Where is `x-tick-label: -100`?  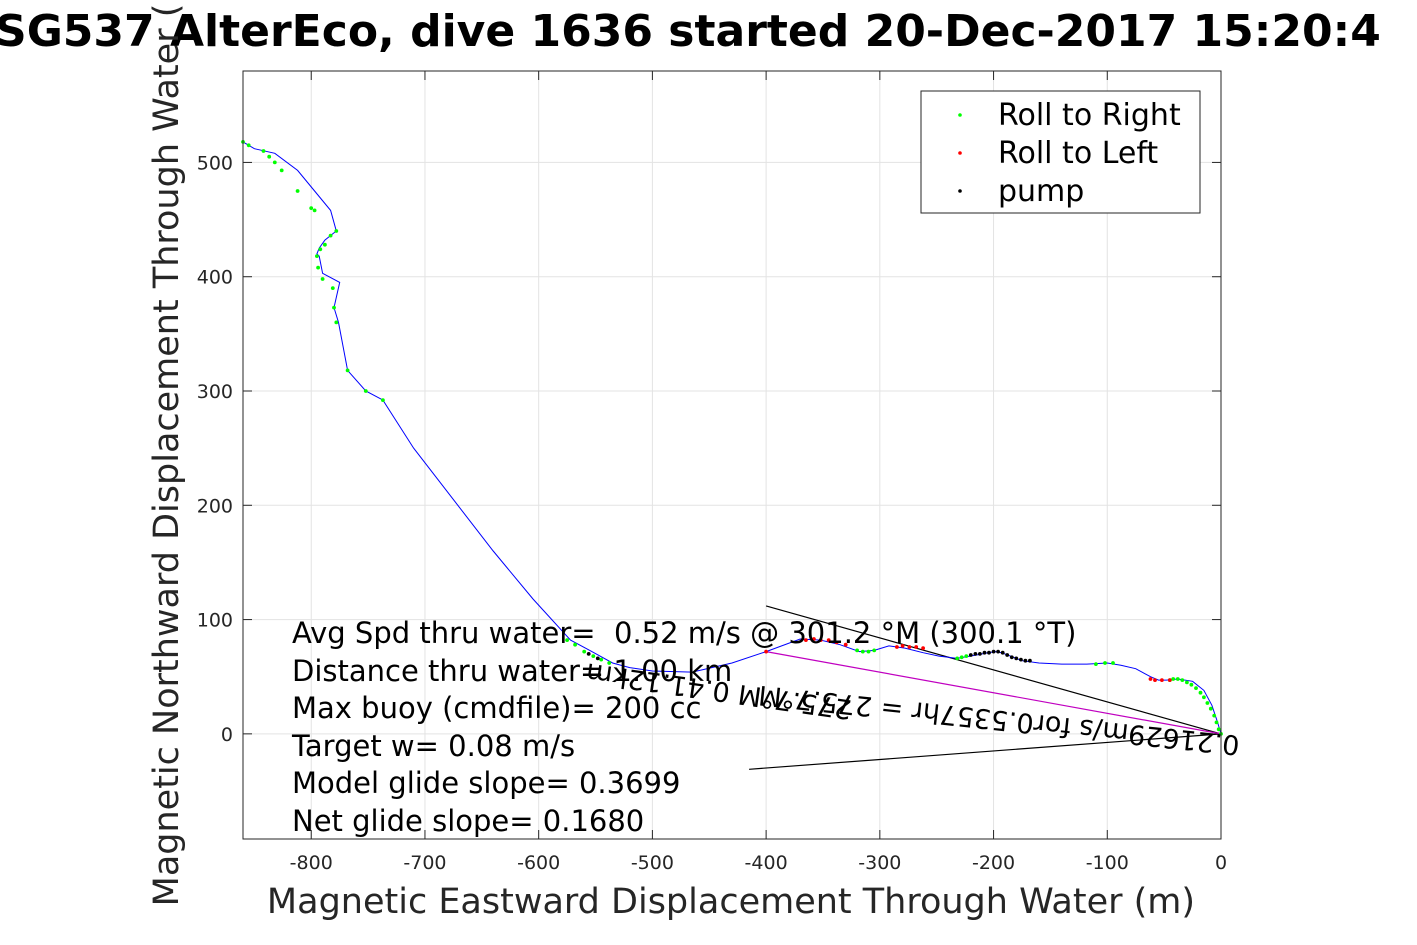 x-tick-label: -100 is located at coordinates (1107, 863).